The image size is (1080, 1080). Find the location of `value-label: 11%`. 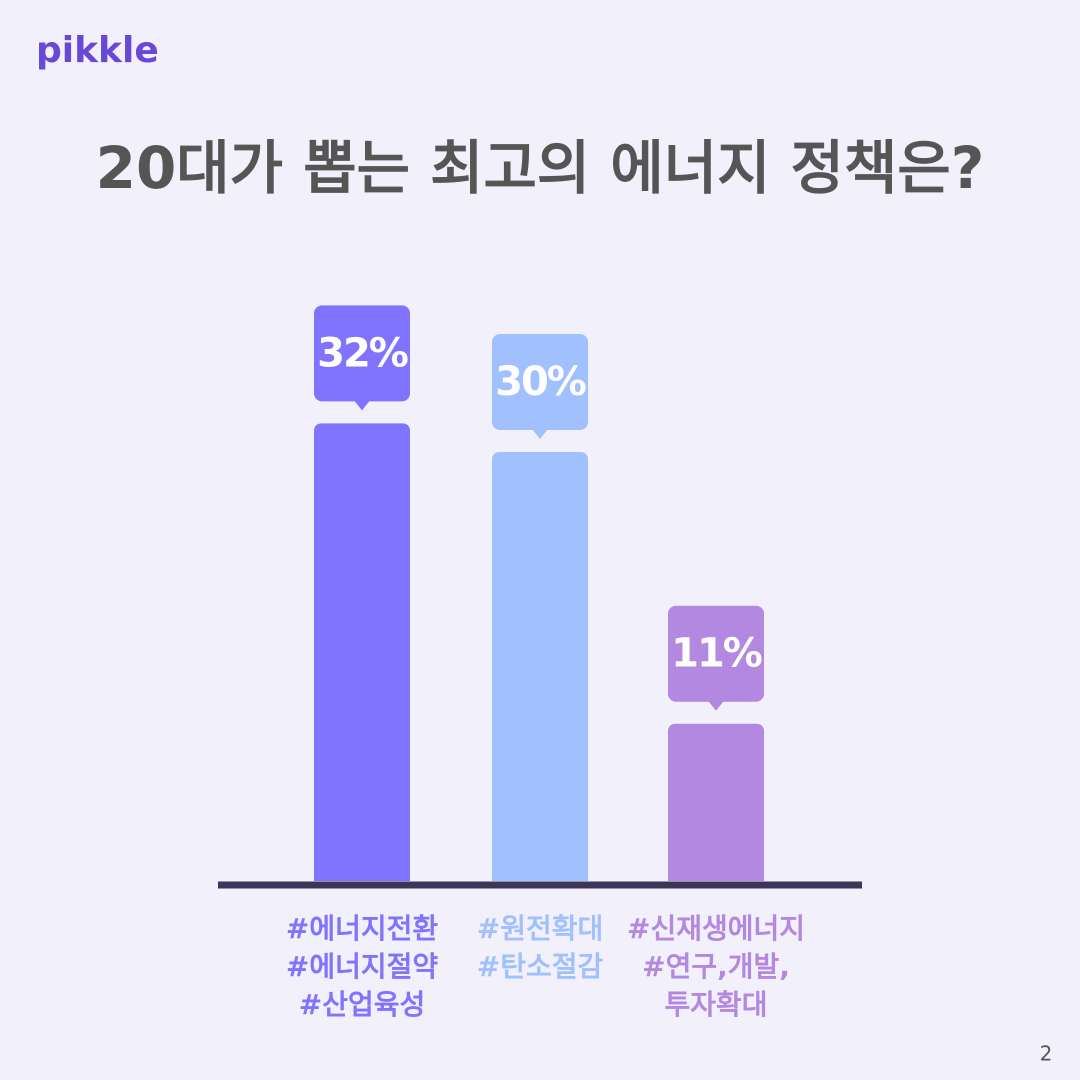

value-label: 11% is located at coordinates (716, 654).